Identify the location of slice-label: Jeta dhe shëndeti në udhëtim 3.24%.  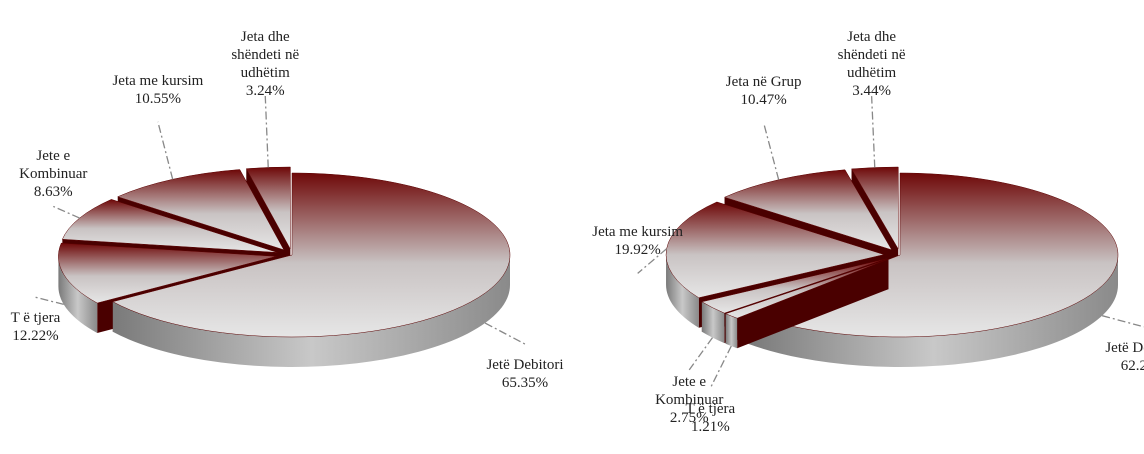
(265, 64).